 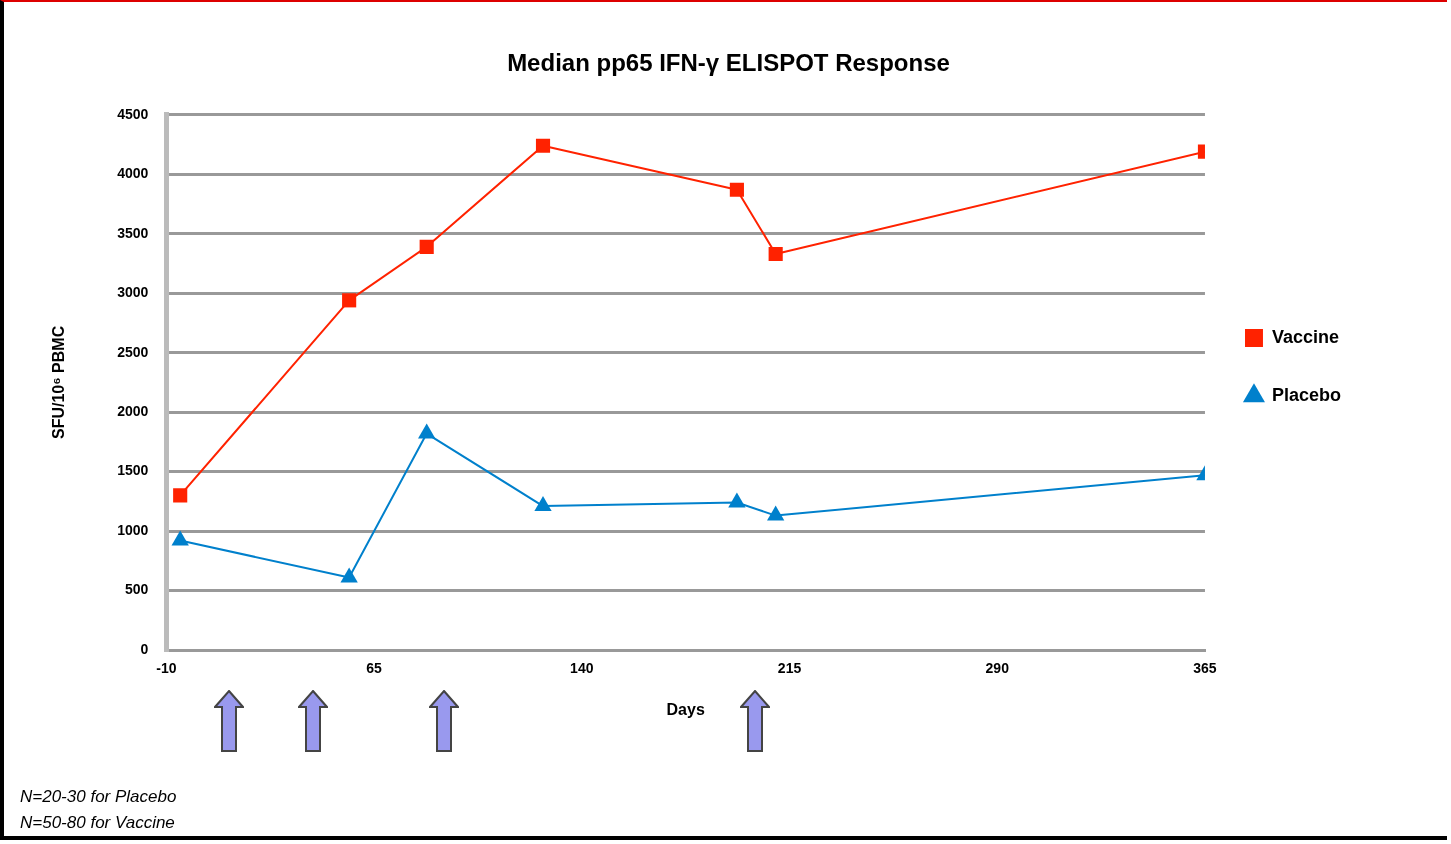 What do you see at coordinates (133, 232) in the screenshot?
I see `y-tick-label: 3500` at bounding box center [133, 232].